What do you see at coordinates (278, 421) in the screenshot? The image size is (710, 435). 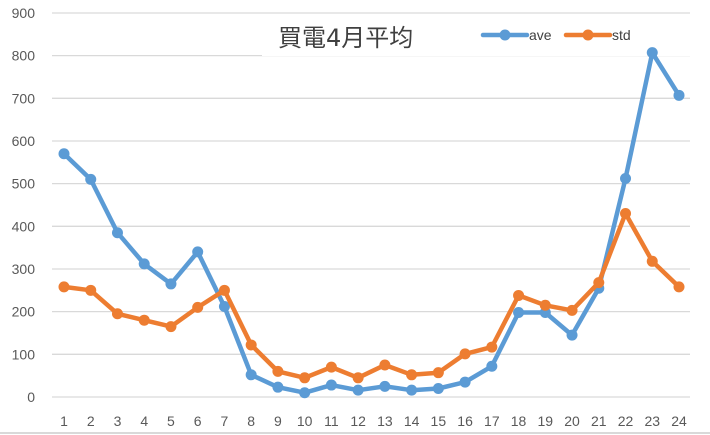 I see `x-tick-label: 9` at bounding box center [278, 421].